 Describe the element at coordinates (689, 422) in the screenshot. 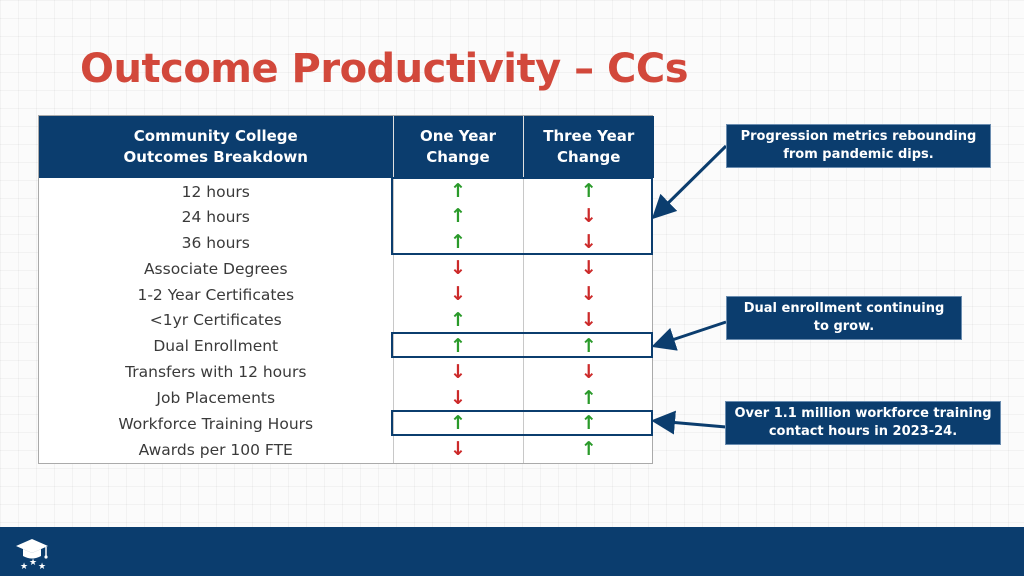

I see `pointer-arrow-workforce` at that location.